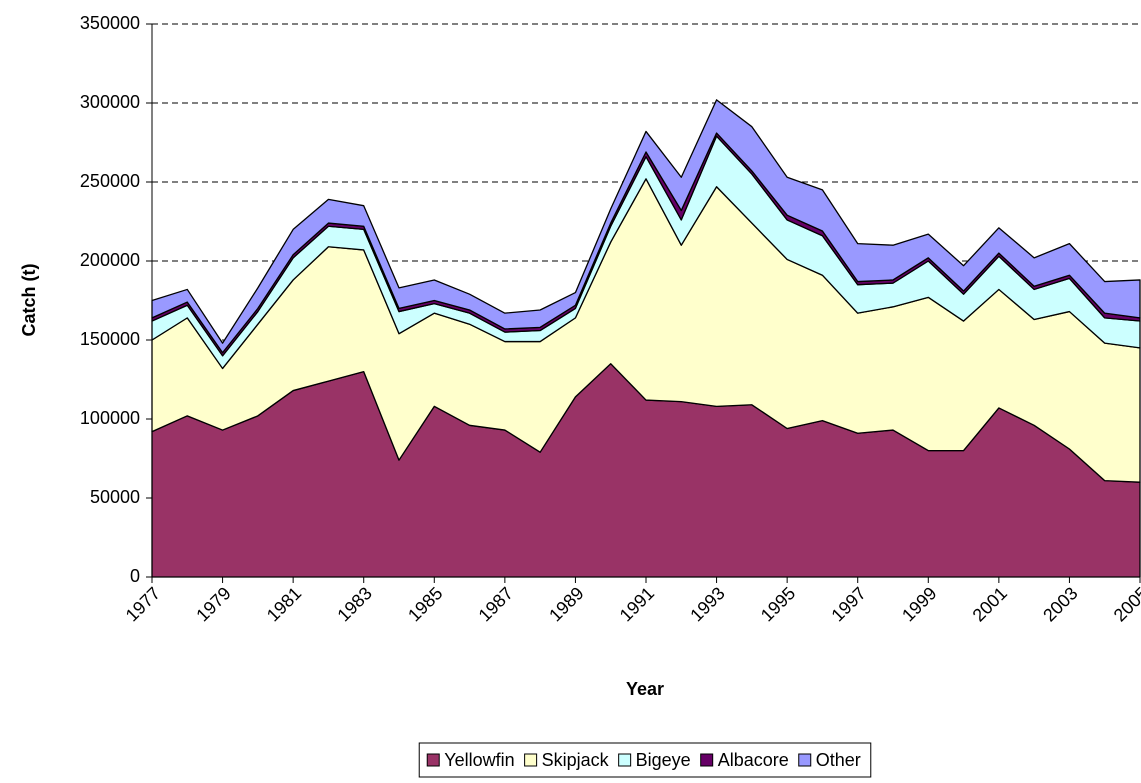 This screenshot has width=1141, height=783. I want to click on x-tick-label: 1977, so click(143, 604).